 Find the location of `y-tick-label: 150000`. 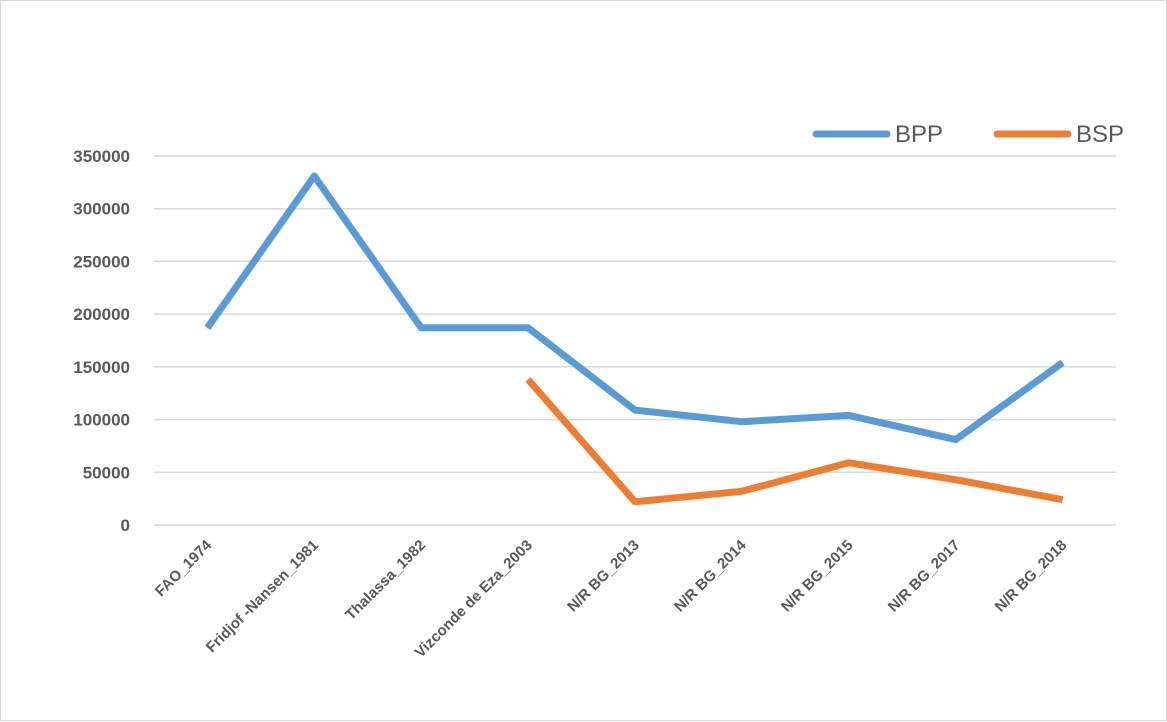

y-tick-label: 150000 is located at coordinates (101, 367).